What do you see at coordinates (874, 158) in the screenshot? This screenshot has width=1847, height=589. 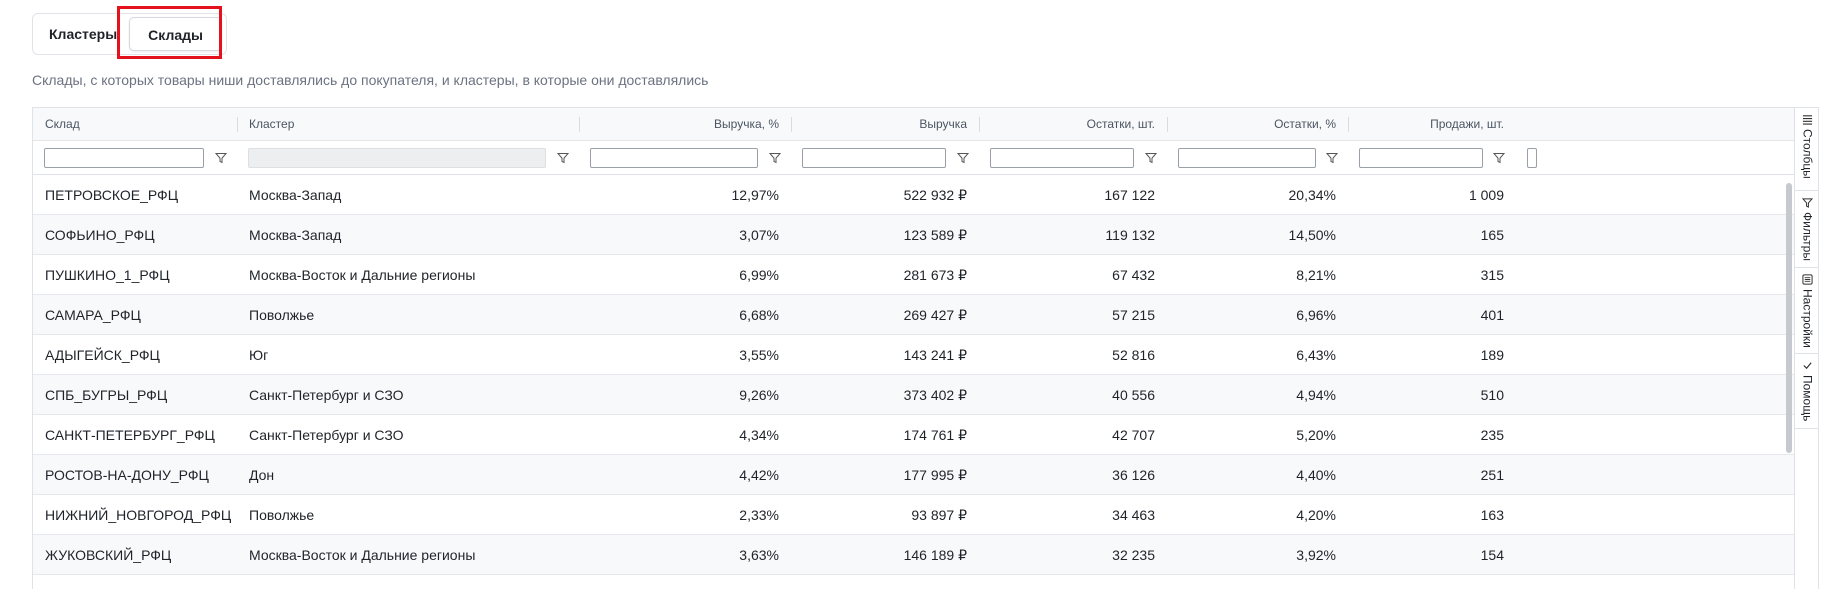 I see `filter-input-vyruchka` at bounding box center [874, 158].